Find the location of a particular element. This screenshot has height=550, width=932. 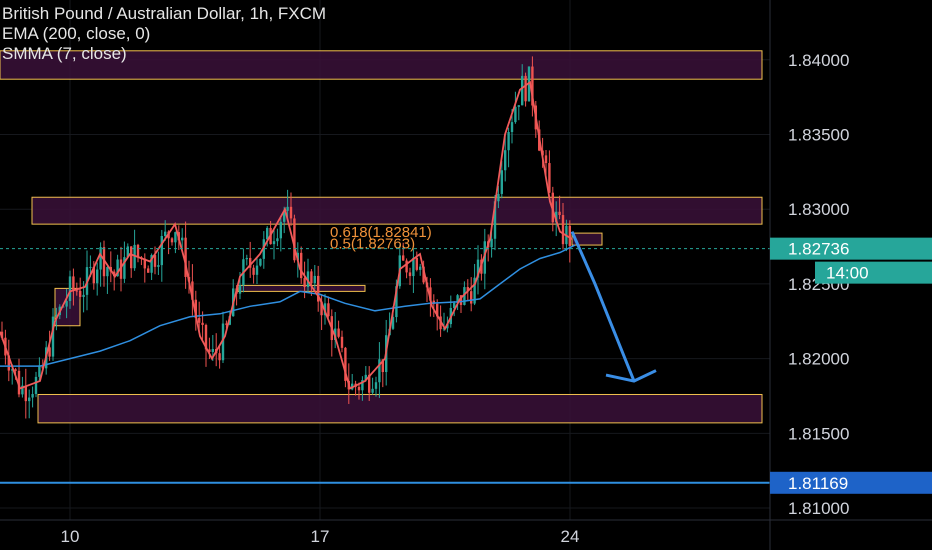

smma-legend: SMMA (7, close) is located at coordinates (64, 53).